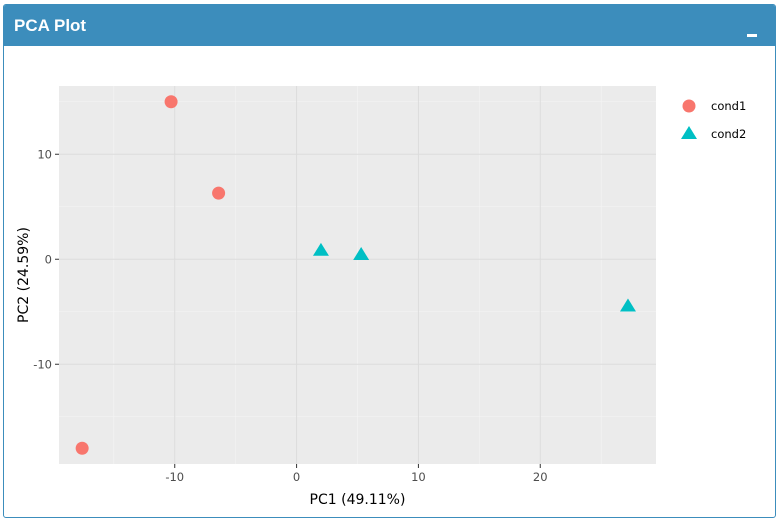 The width and height of the screenshot is (781, 523). What do you see at coordinates (540, 477) in the screenshot?
I see `x-tick-label: 20` at bounding box center [540, 477].